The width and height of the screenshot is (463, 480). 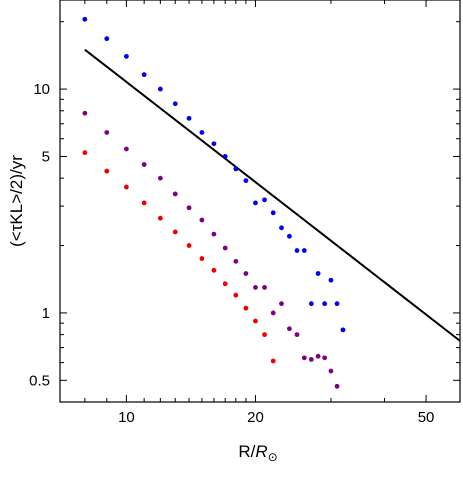 I want to click on x-axis-label: R/R⊙, so click(x=257, y=453).